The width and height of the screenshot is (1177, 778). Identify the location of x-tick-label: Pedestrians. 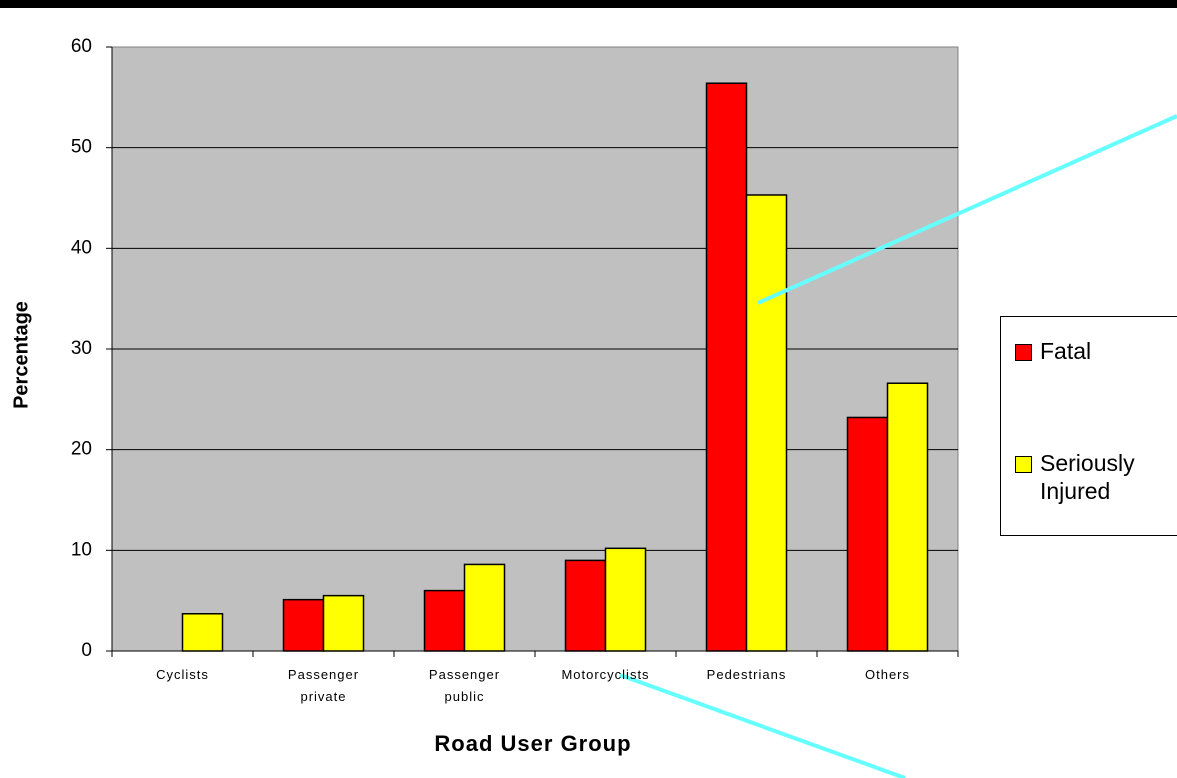
(746, 674).